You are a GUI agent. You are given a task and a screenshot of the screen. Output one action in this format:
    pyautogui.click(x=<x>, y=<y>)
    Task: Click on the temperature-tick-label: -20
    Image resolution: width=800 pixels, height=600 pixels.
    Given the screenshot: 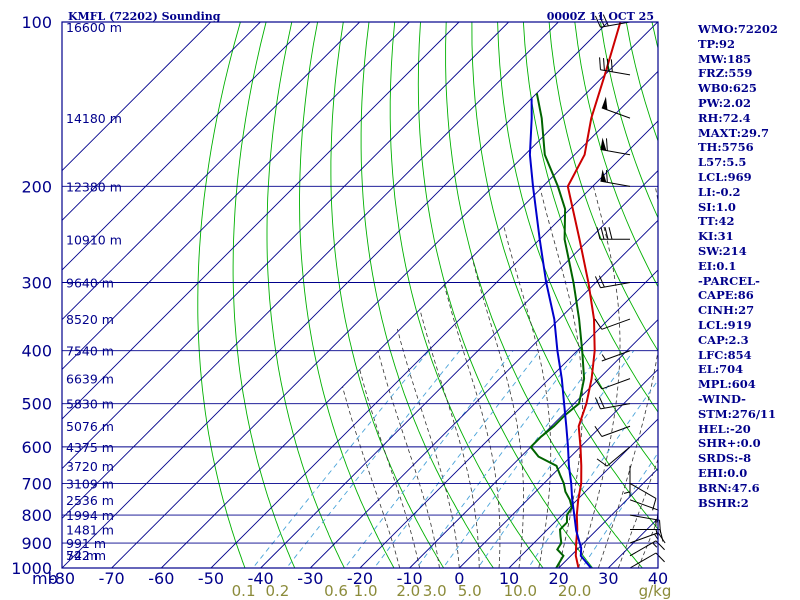 What is the action you would take?
    pyautogui.click(x=360, y=578)
    